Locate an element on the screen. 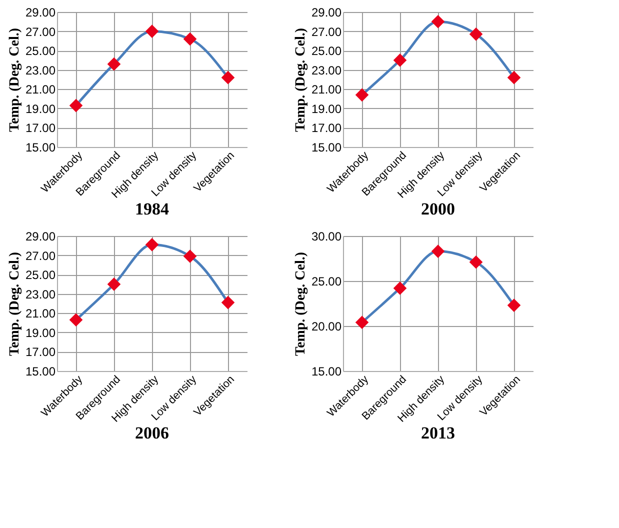  text: 1984 is located at coordinates (152, 209).